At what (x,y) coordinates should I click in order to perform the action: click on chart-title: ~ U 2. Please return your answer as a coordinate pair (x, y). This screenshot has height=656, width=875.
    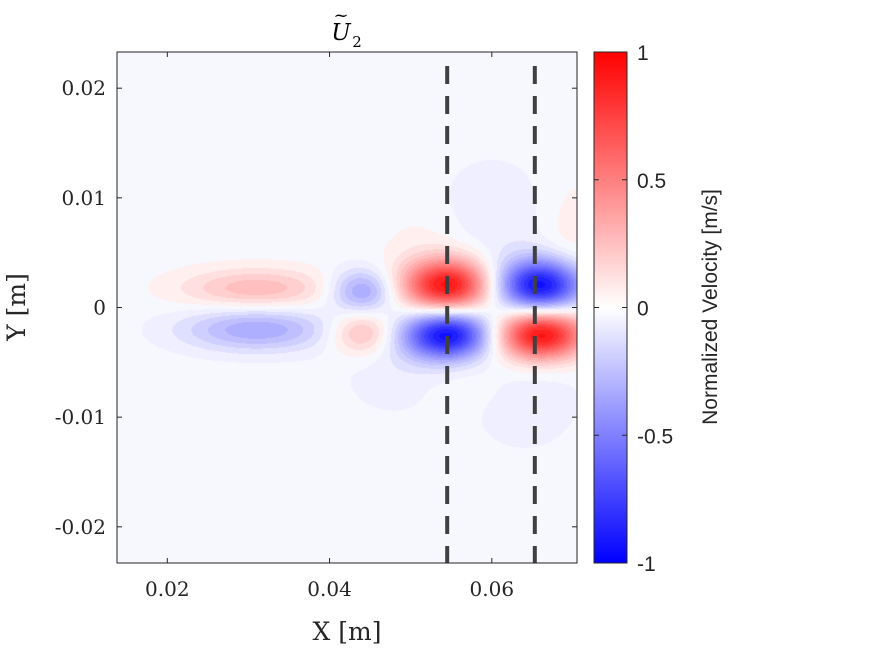
    Looking at the image, I should click on (346, 28).